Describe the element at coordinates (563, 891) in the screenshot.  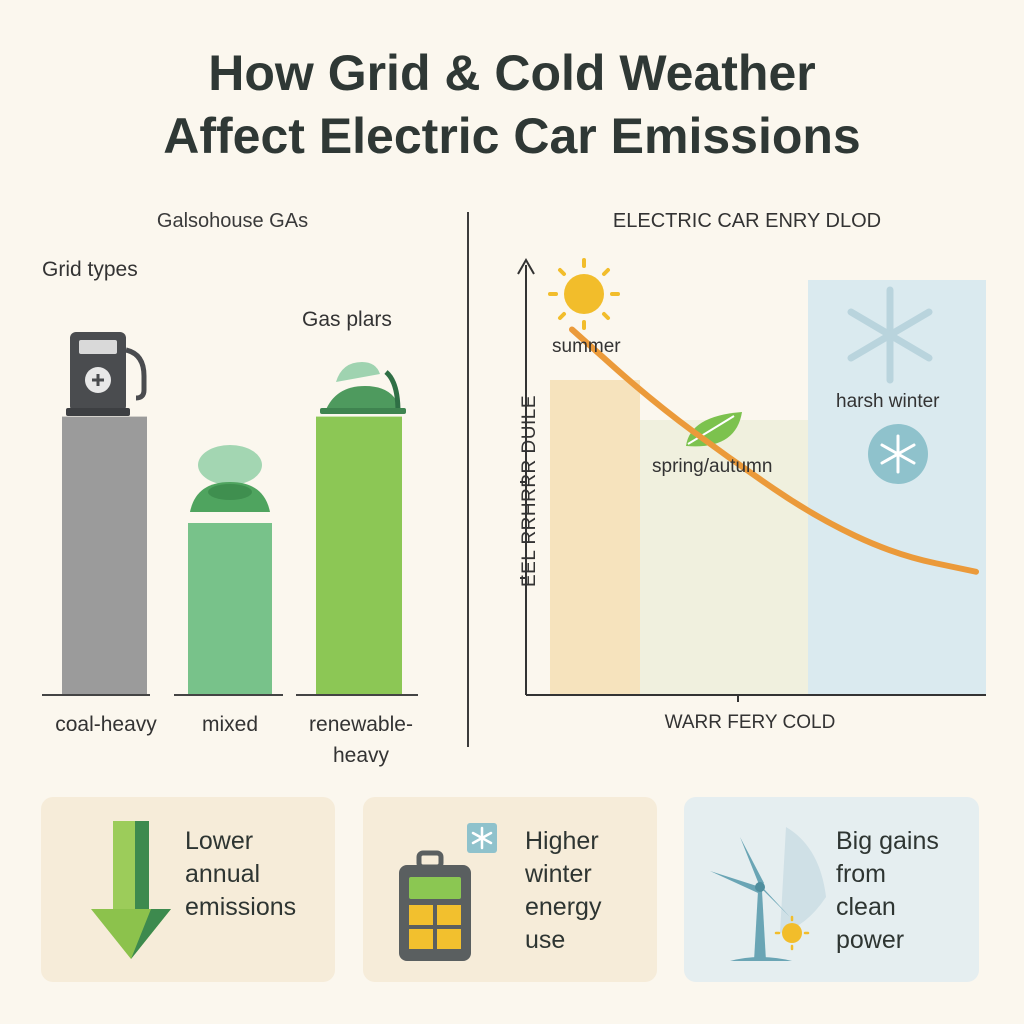
I see `card-2-text: Higher winter energy use` at that location.